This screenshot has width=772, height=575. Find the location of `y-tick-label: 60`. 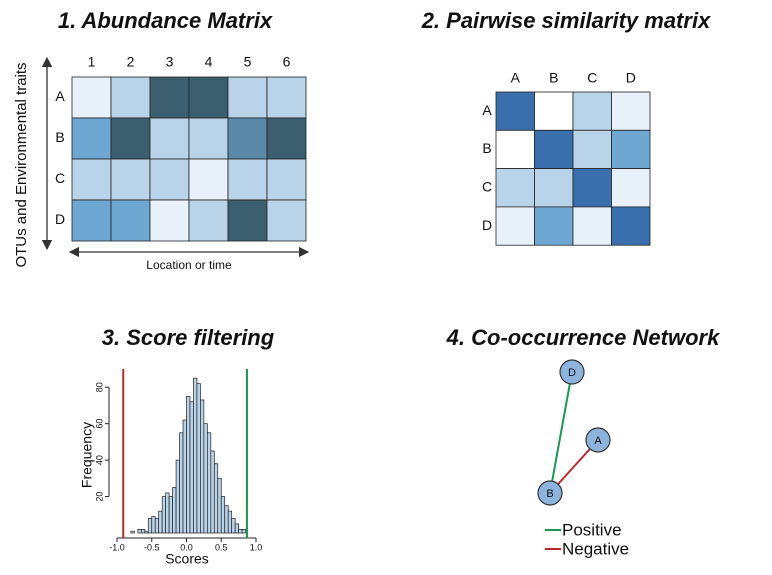

y-tick-label: 60 is located at coordinates (99, 424).